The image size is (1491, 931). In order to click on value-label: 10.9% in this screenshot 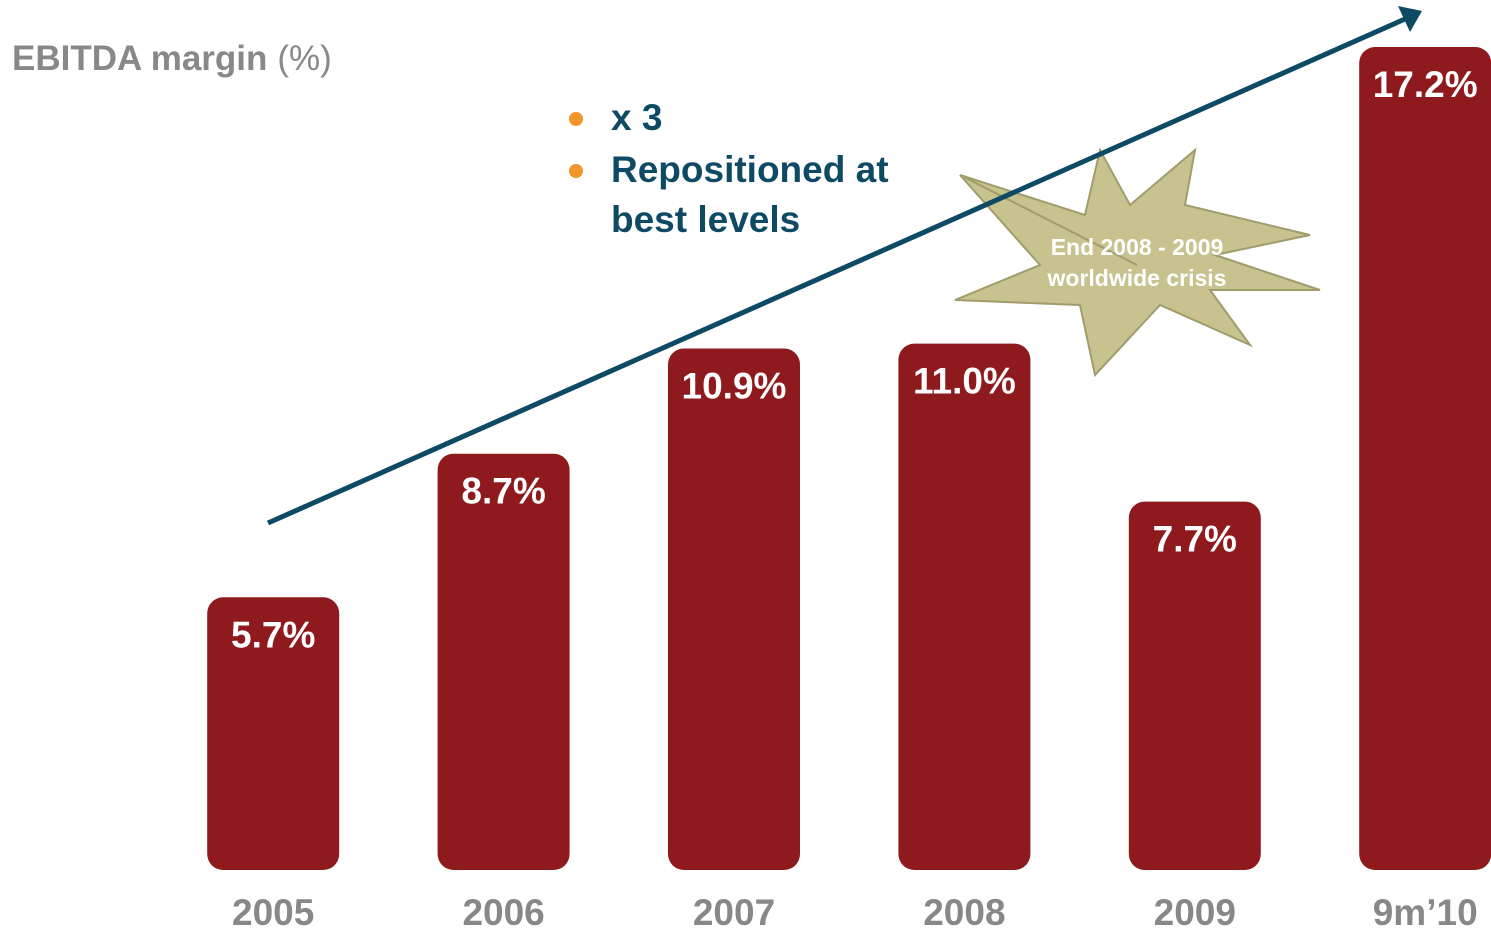, I will do `click(734, 385)`.